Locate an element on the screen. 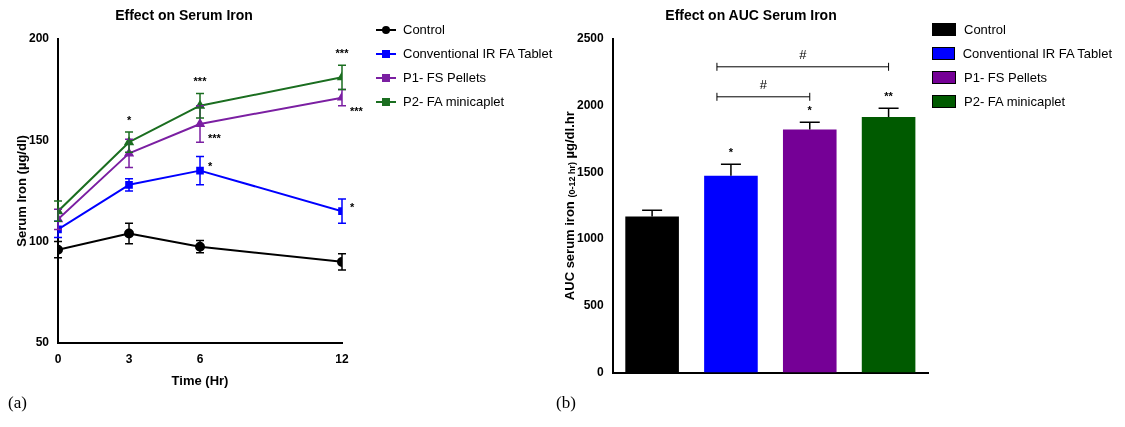 This screenshot has width=1125, height=427. chart-title: Effect on AUC Serum Iron is located at coordinates (751, 15).